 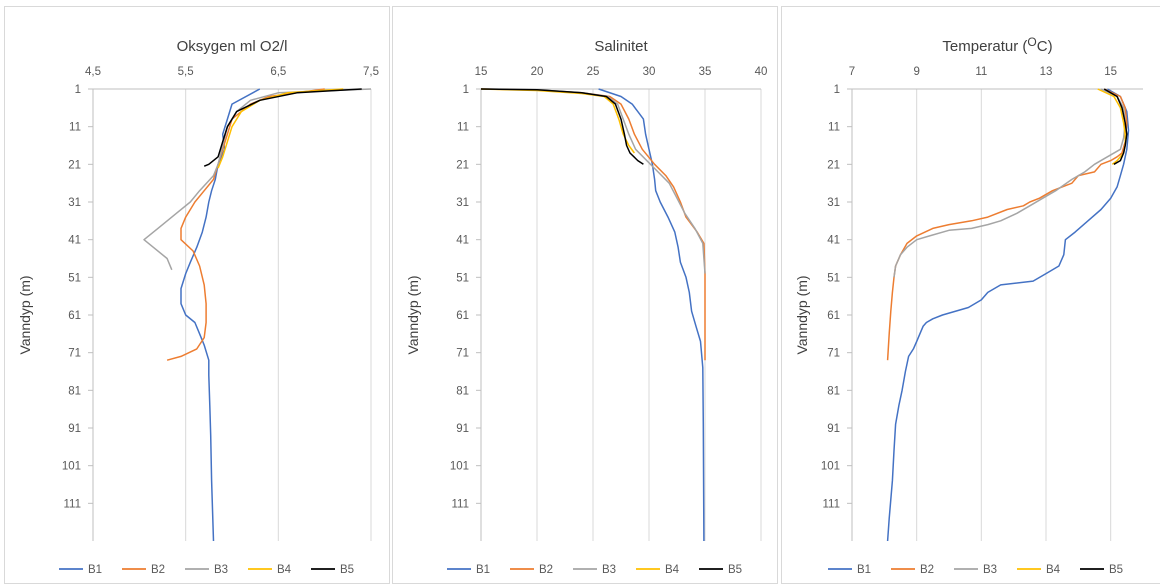 What do you see at coordinates (705, 72) in the screenshot?
I see `x-tick-label: 35` at bounding box center [705, 72].